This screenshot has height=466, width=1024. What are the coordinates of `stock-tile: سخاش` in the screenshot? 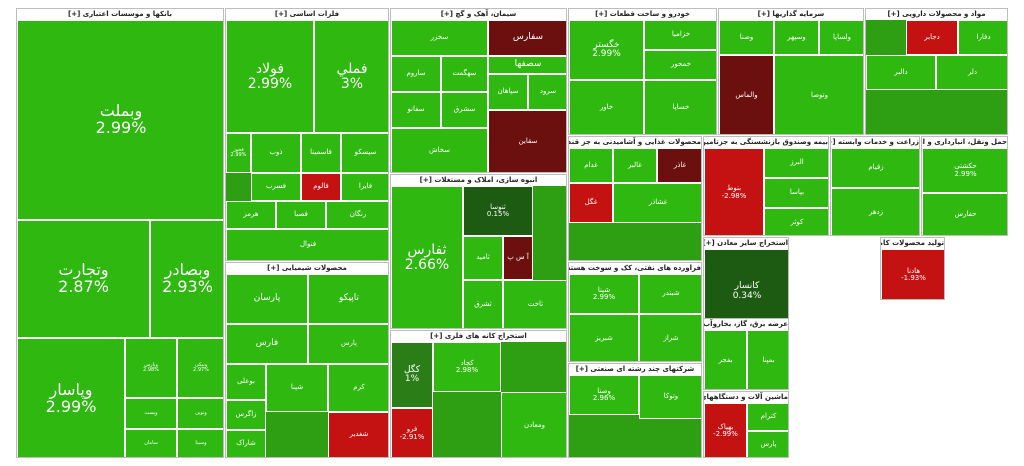 It's located at (439, 150).